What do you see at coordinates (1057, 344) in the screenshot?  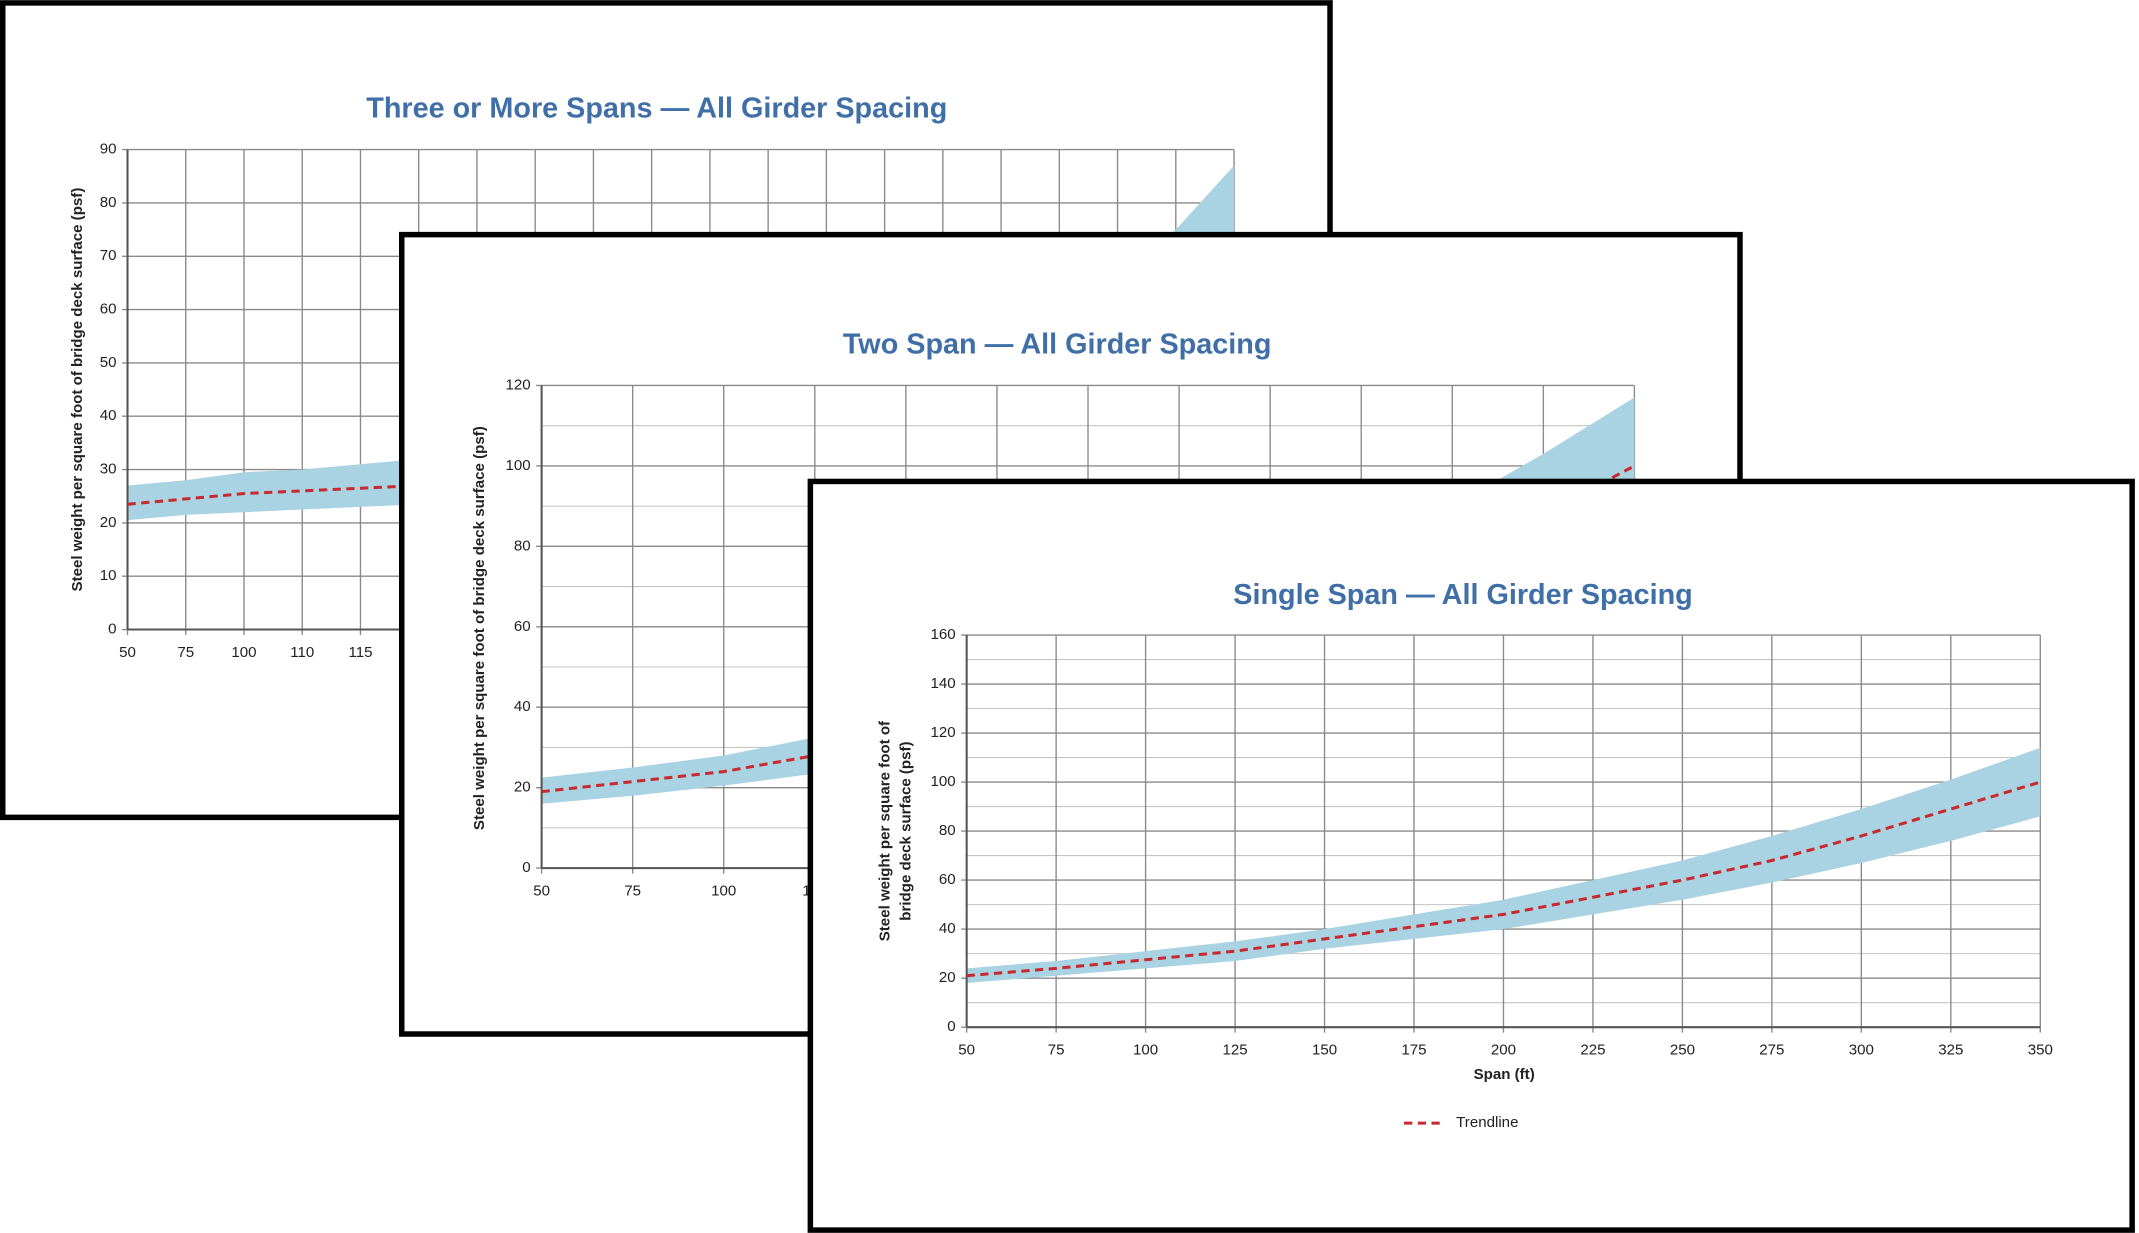 I see `chart-title: Two Span — All Girder Spacing` at bounding box center [1057, 344].